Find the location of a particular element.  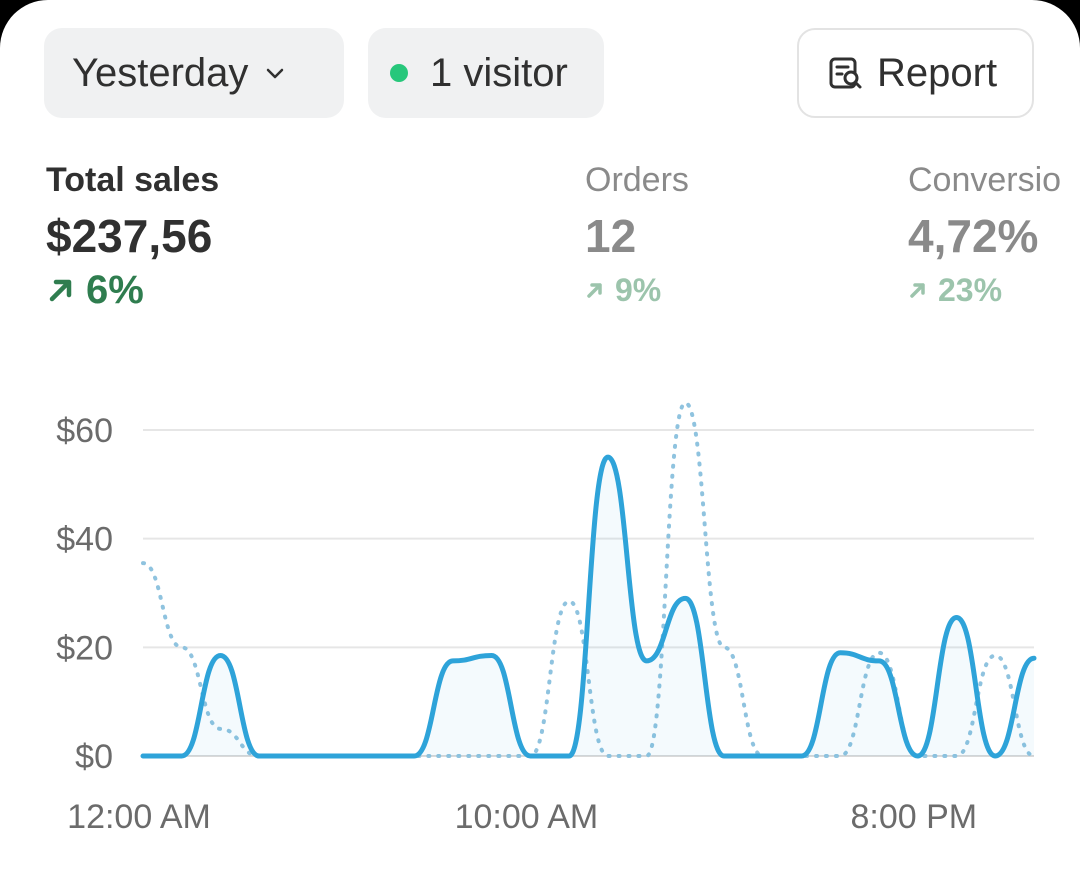

report-search-icon is located at coordinates (845, 73).